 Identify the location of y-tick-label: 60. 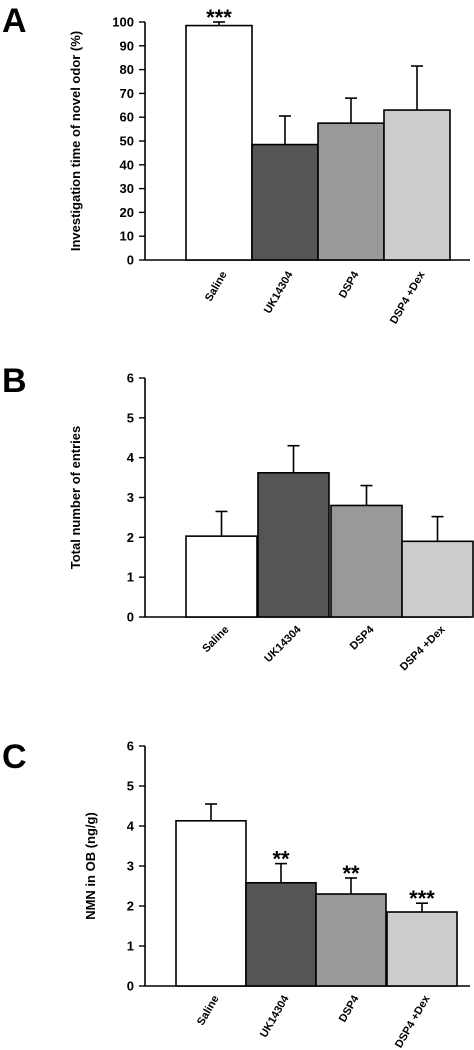
(127, 117).